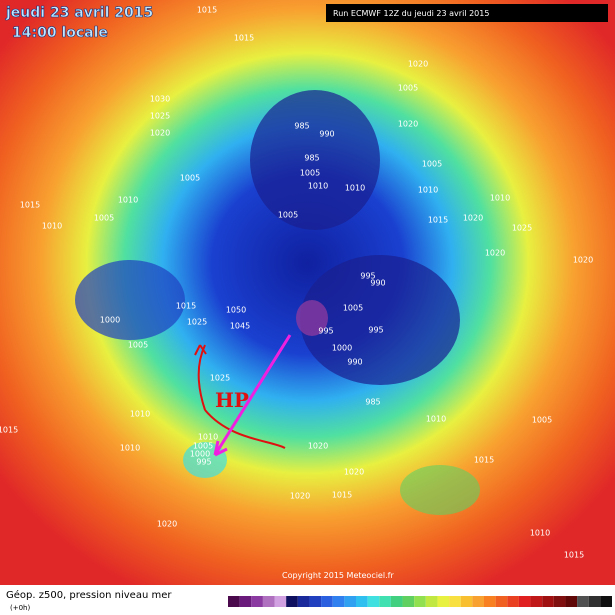 Image resolution: width=615 pixels, height=615 pixels. Describe the element at coordinates (396, 612) in the screenshot. I see `scale-tick: 532` at that location.